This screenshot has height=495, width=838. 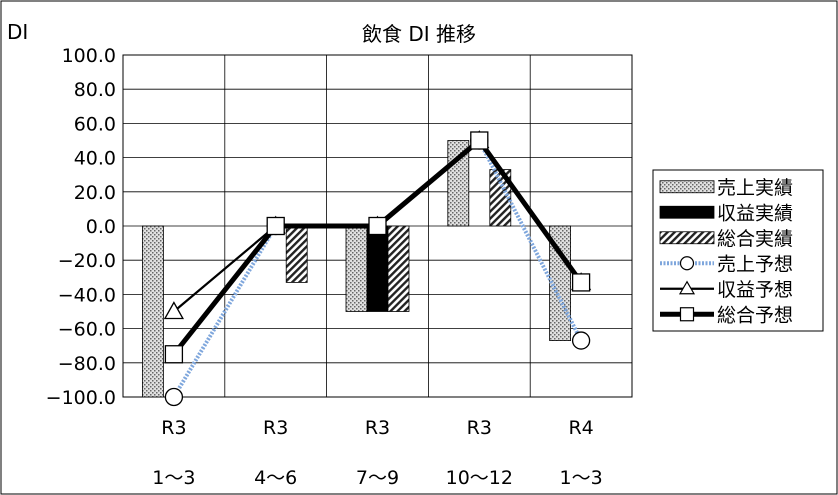 What do you see at coordinates (377, 478) in the screenshot?
I see `x-tick-label-line2: 7〜9` at bounding box center [377, 478].